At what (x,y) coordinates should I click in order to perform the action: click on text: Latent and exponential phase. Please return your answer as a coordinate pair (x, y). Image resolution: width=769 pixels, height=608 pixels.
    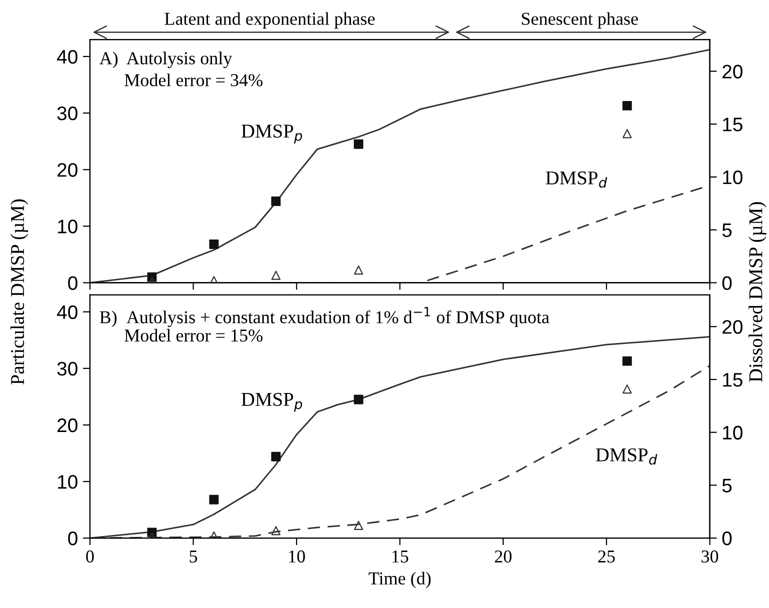
    Looking at the image, I should click on (269, 20).